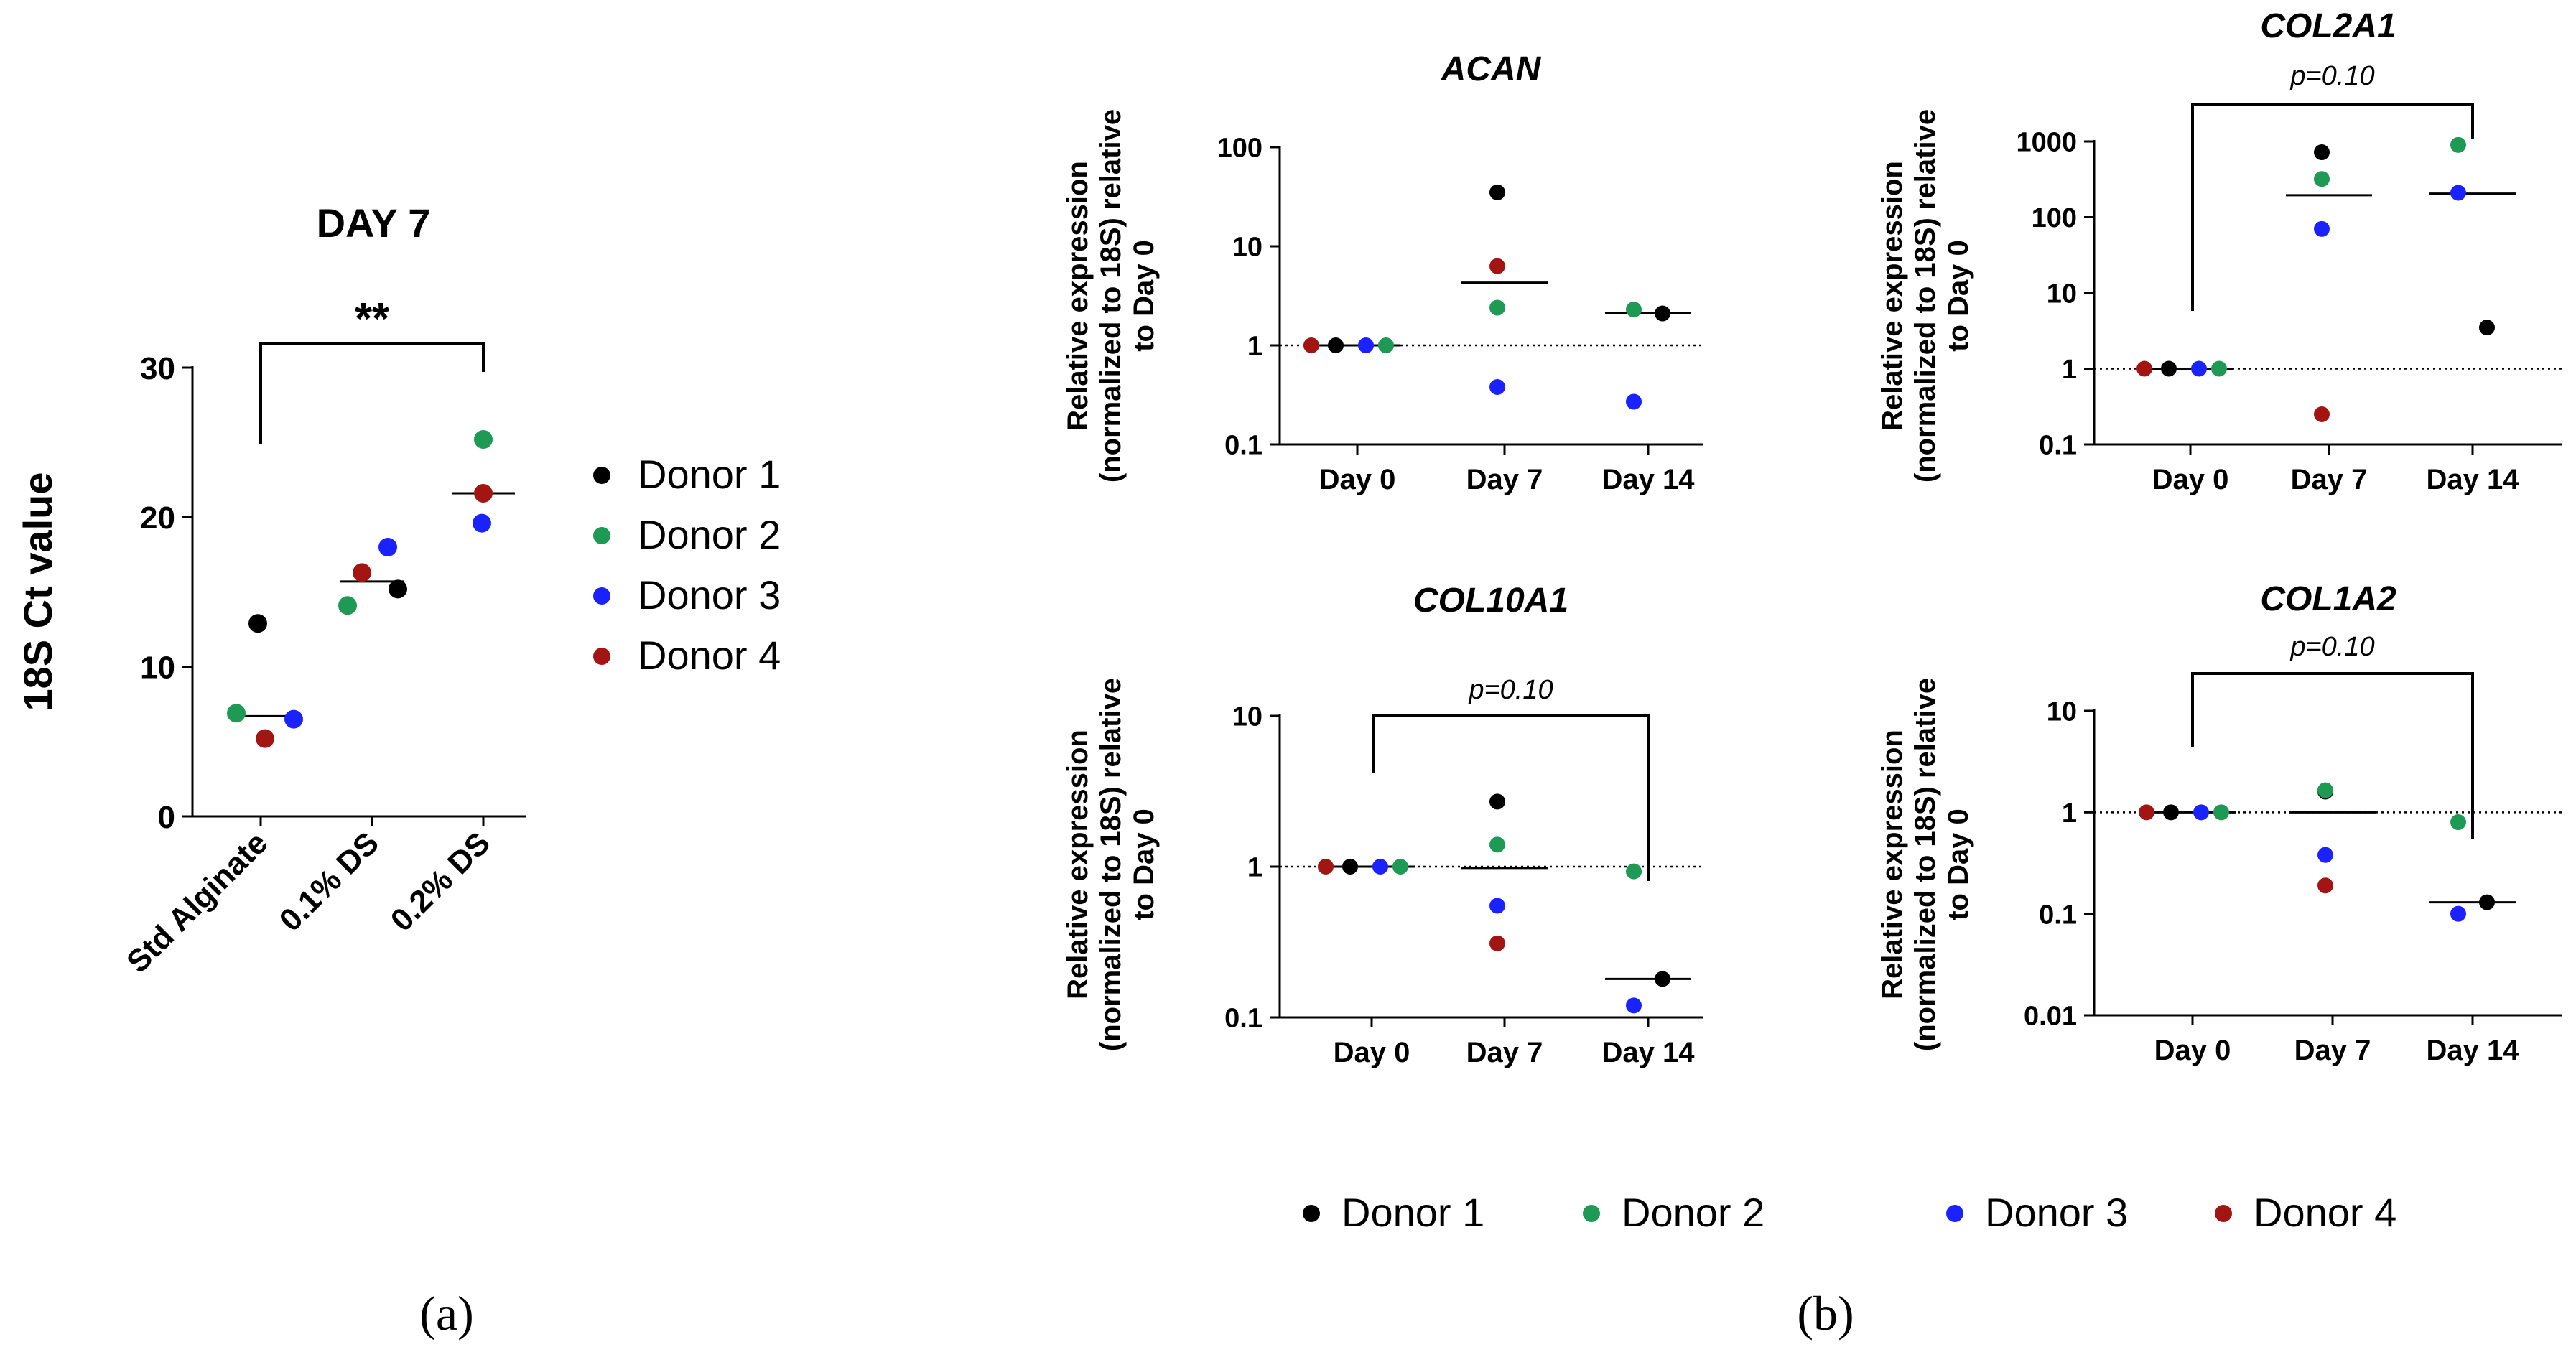 Image resolution: width=2576 pixels, height=1347 pixels. I want to click on x-tick-label: 0.2% DS, so click(440, 881).